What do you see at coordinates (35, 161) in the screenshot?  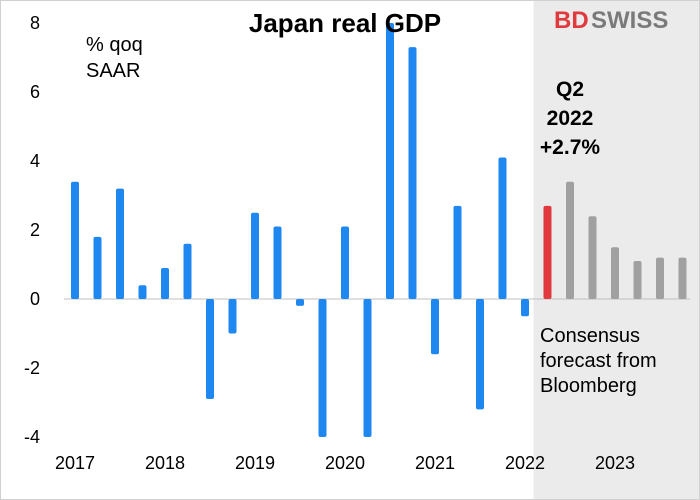 I see `y-tick-label: 4` at bounding box center [35, 161].